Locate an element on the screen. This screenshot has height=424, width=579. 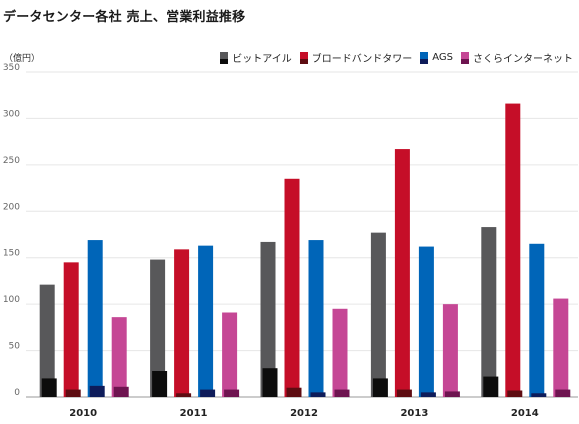
chart-title: データセンター各社 売上、営業利益推移 is located at coordinates (124, 17).